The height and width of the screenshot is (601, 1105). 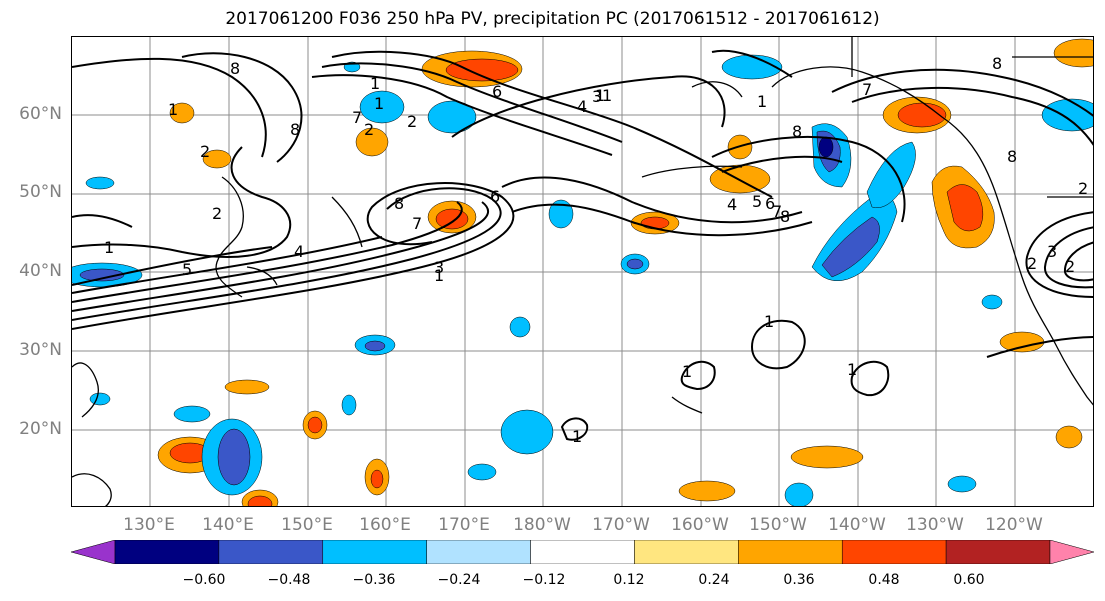 What do you see at coordinates (459, 580) in the screenshot?
I see `colorbar-tick-label: −0.24` at bounding box center [459, 580].